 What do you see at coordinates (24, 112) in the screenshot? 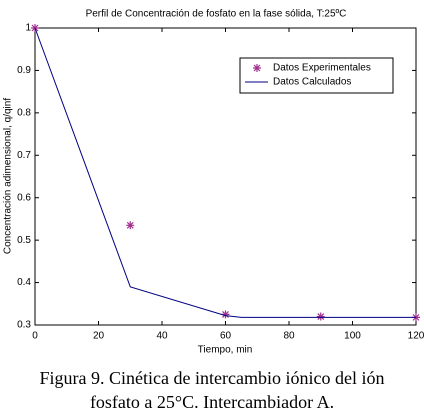
I see `y-tick-label: 0.8` at bounding box center [24, 112].